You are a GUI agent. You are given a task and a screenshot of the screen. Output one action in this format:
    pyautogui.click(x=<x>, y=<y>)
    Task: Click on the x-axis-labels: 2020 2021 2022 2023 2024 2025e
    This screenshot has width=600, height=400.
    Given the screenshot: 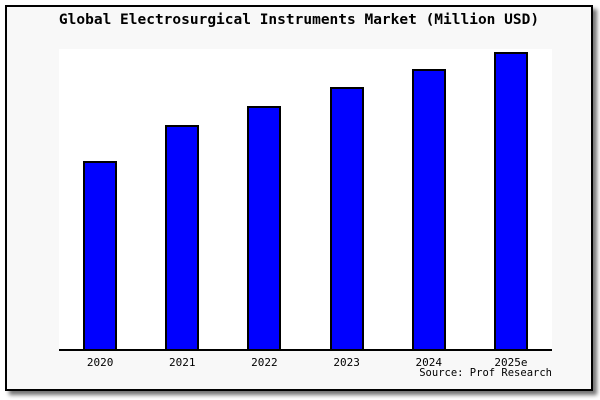 What is the action you would take?
    pyautogui.click(x=299, y=364)
    